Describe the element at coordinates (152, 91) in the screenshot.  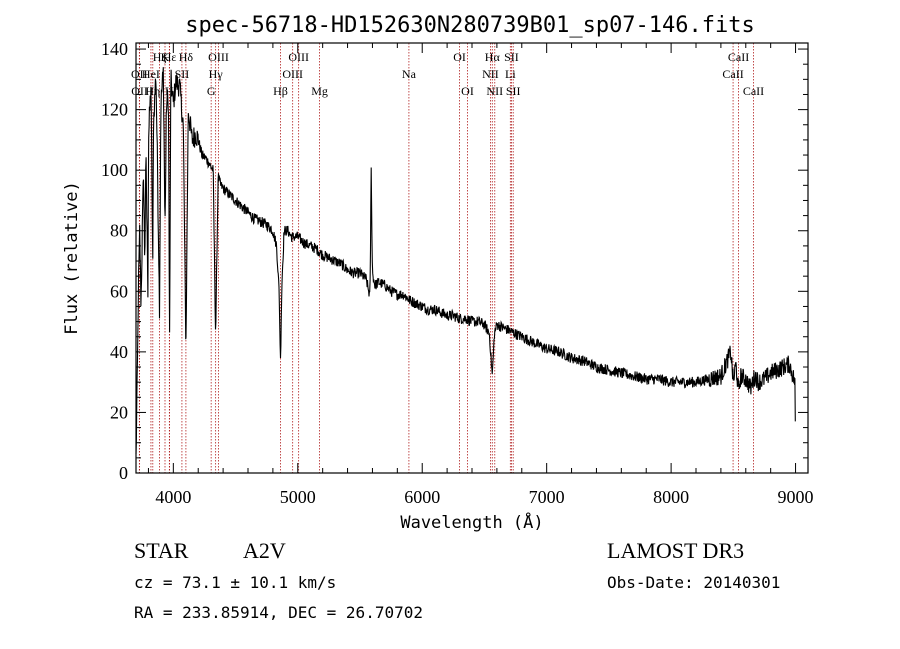
I see `spectral-line-label: Hη` at that location.